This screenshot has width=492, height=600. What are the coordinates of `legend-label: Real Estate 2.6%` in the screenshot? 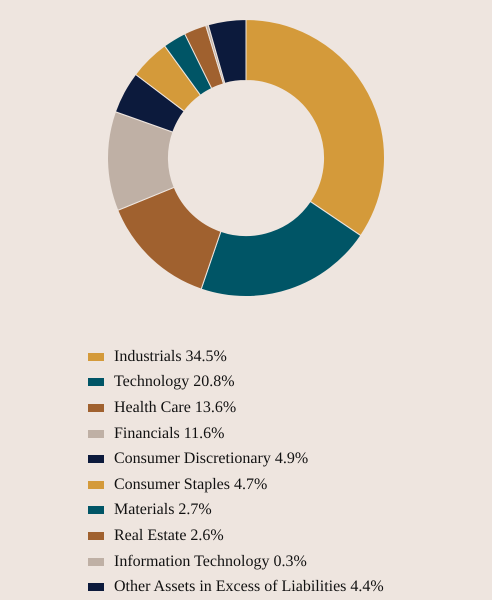 It's located at (169, 535).